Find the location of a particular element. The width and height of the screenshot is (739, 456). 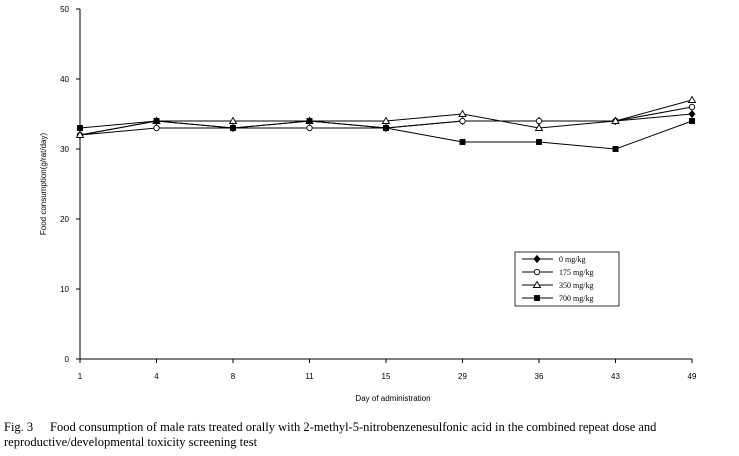

legend-label: 0 mg/kg is located at coordinates (572, 259).